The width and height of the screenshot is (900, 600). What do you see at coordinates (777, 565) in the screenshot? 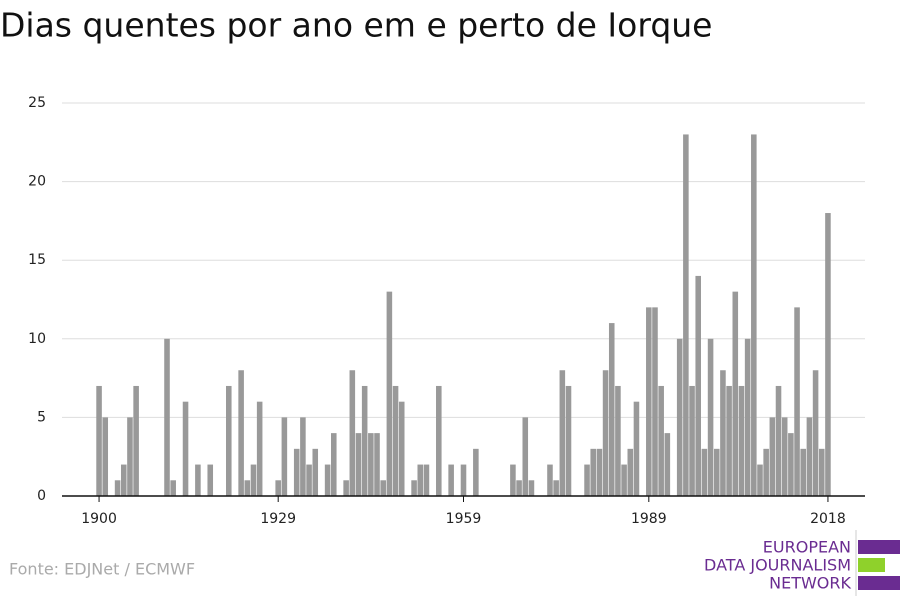
I see `logo-text: DATA JOURNALISM` at bounding box center [777, 565].